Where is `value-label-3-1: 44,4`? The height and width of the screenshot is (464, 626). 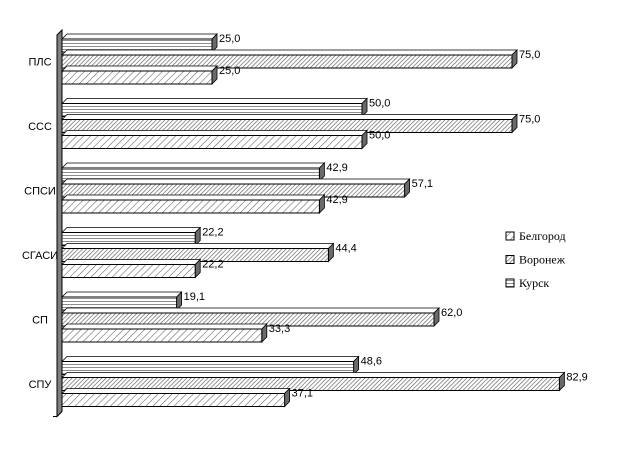 value-label-3-1: 44,4 is located at coordinates (345, 249).